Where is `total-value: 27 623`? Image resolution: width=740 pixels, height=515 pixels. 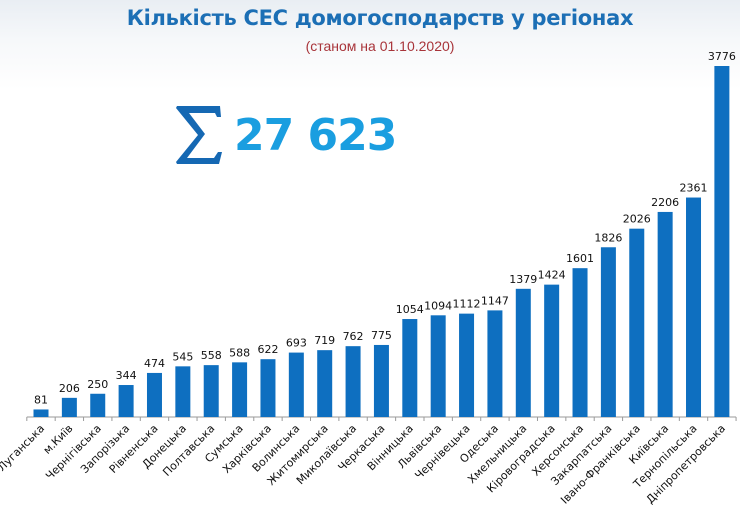 total-value: 27 623 is located at coordinates (315, 135).